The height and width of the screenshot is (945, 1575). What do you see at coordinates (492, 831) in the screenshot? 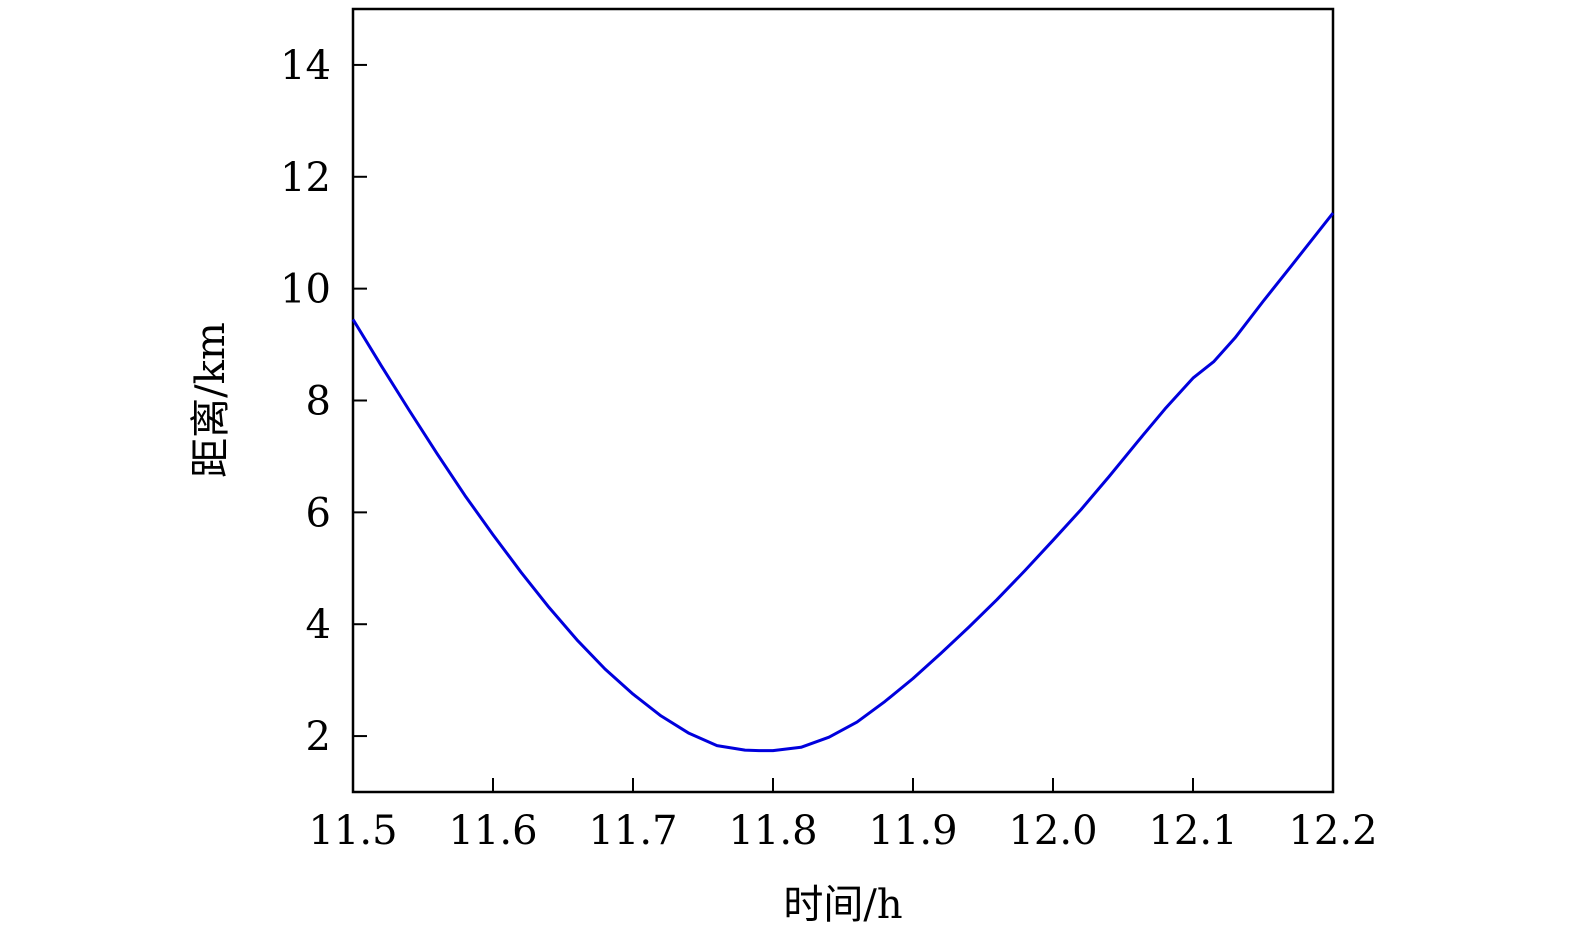
I see `x-tick-label: 11.6` at bounding box center [492, 831].